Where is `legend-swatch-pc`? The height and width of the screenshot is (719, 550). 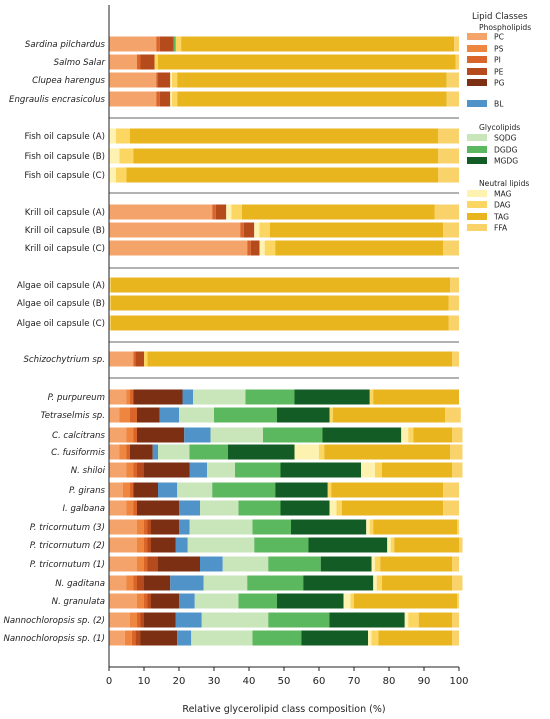 legend-swatch-pc is located at coordinates (477, 36).